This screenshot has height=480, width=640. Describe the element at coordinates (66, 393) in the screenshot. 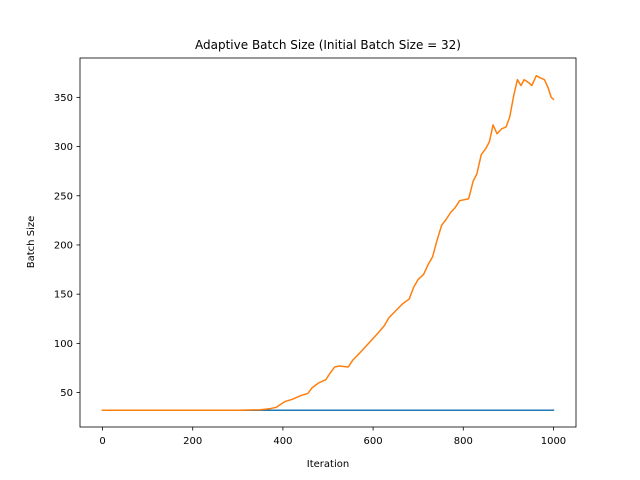

I see `y-tick-label: 50` at that location.